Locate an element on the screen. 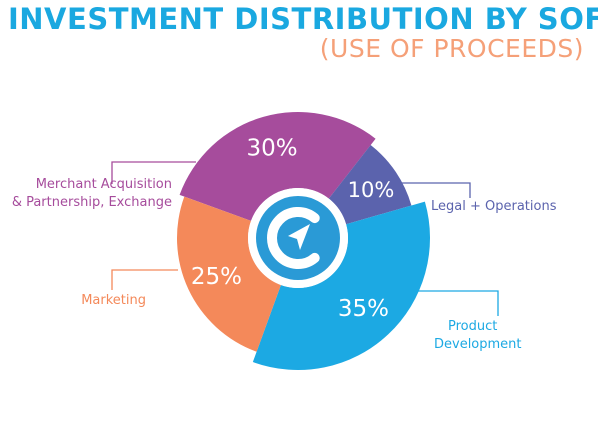 The image size is (598, 446). slice-label-legal-line1: Legal + Operations is located at coordinates (494, 206).